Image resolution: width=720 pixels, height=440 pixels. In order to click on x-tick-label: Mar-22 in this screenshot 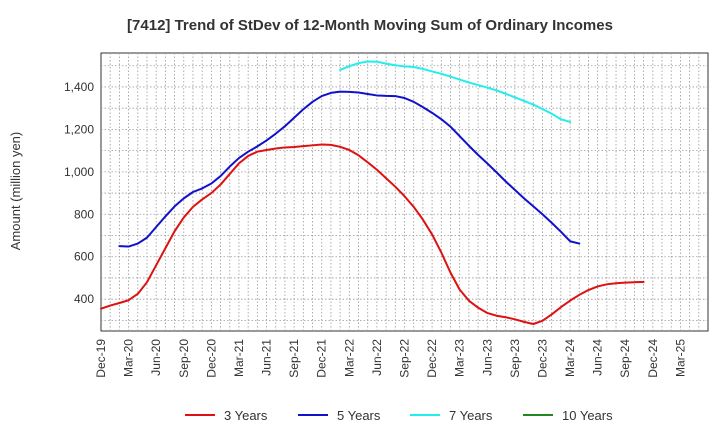, I will do `click(349, 358)`.